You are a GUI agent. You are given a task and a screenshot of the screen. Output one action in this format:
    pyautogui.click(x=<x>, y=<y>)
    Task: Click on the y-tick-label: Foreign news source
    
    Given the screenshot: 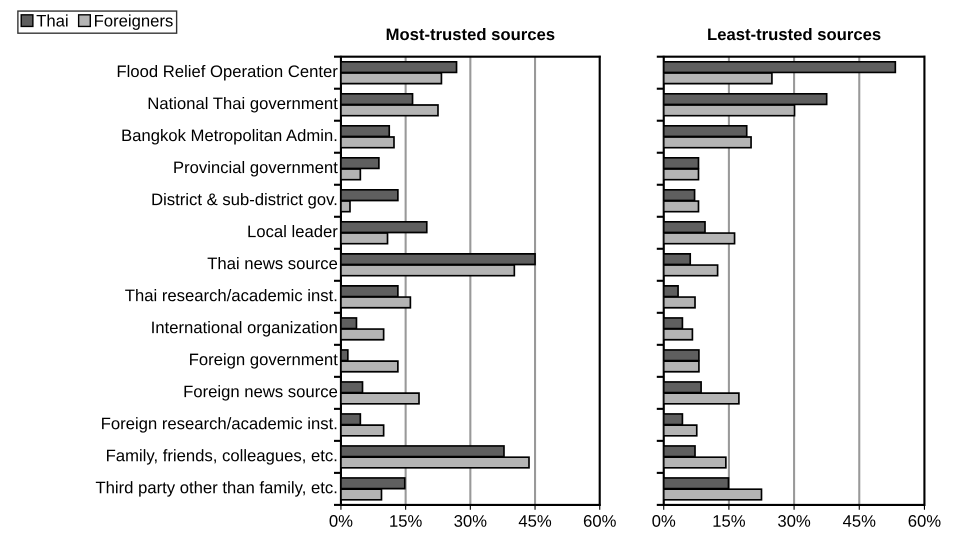 What is the action you would take?
    pyautogui.click(x=261, y=393)
    